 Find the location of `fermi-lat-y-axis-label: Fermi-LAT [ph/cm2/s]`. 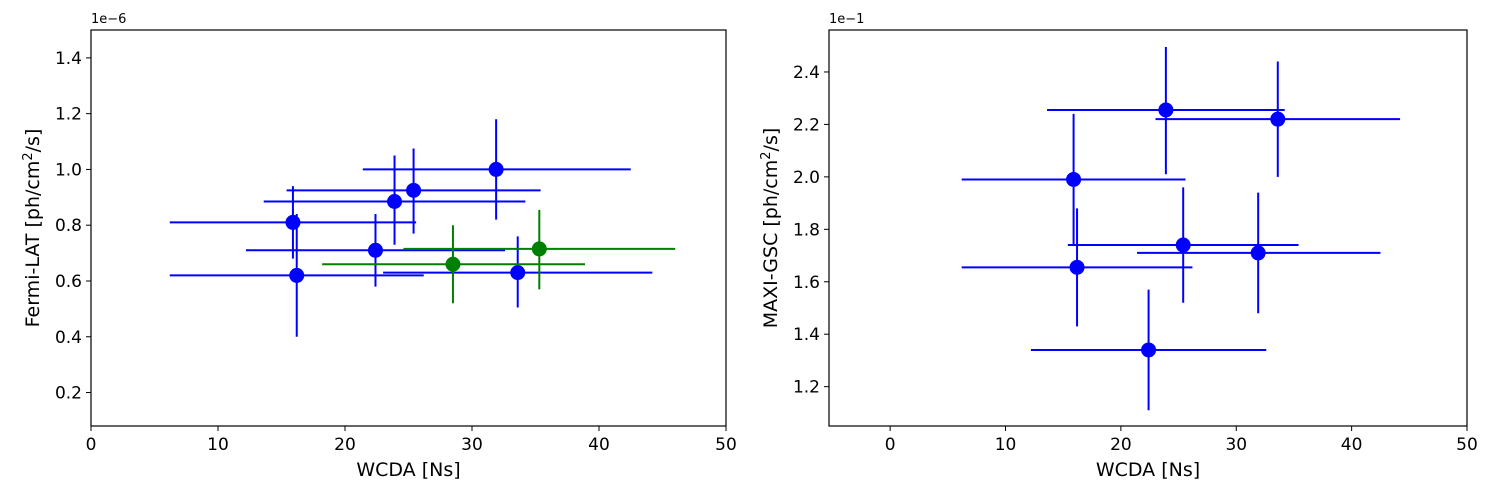

fermi-lat-y-axis-label: Fermi-LAT [ph/cm2/s] is located at coordinates (32, 228).